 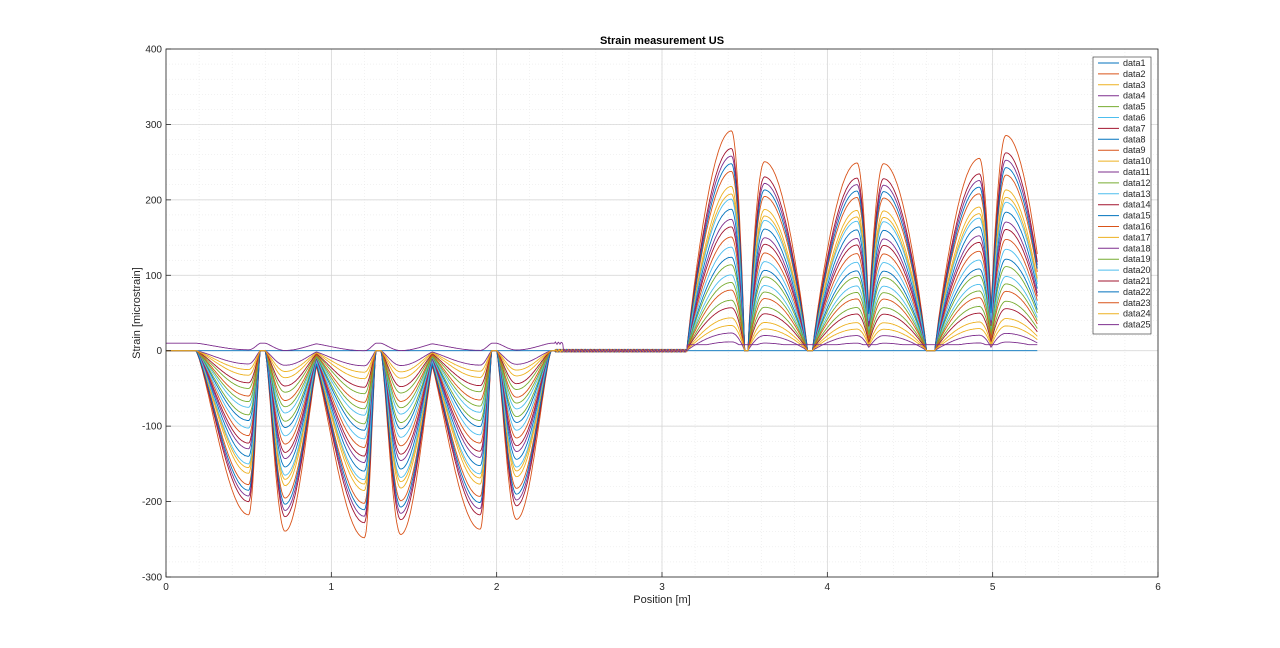 What do you see at coordinates (1137, 270) in the screenshot?
I see `legend-label: data20` at bounding box center [1137, 270].